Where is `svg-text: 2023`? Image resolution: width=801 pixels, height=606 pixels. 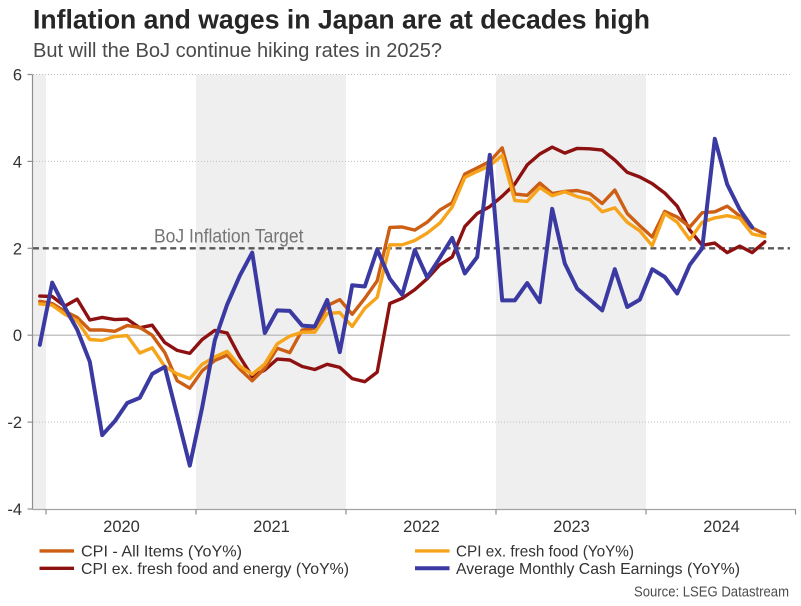
svg-text: 2023 is located at coordinates (571, 527).